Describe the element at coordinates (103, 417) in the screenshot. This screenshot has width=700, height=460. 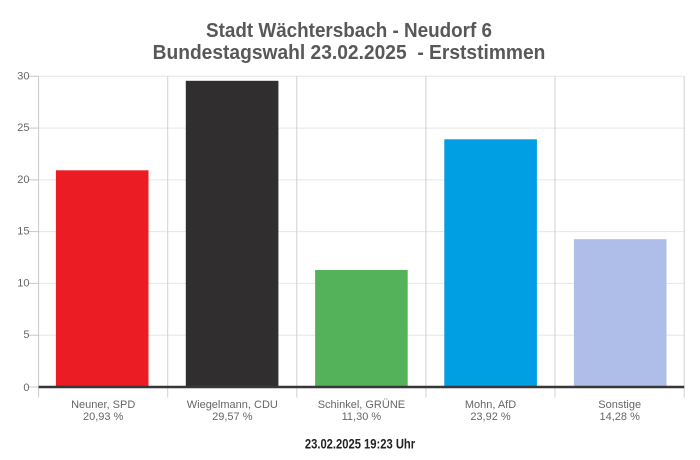
I see `svg-text: 20,93 %` at that location.